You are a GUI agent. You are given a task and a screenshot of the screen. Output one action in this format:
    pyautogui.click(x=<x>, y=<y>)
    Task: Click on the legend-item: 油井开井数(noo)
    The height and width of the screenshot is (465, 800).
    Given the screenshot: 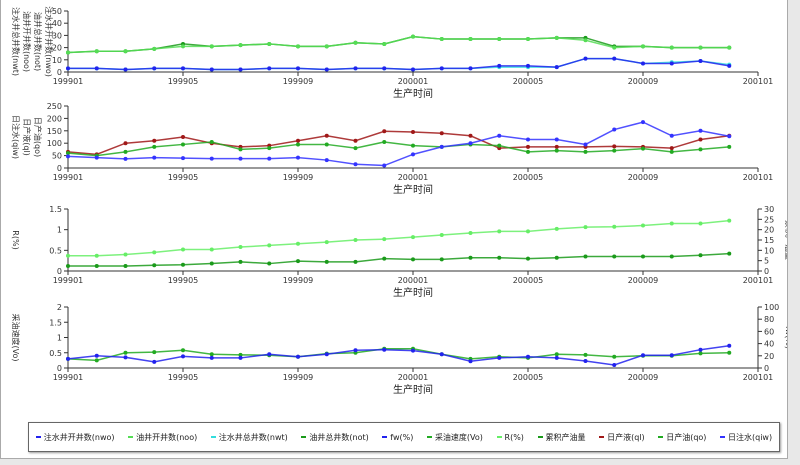 What is the action you would take?
    pyautogui.click(x=162, y=437)
    